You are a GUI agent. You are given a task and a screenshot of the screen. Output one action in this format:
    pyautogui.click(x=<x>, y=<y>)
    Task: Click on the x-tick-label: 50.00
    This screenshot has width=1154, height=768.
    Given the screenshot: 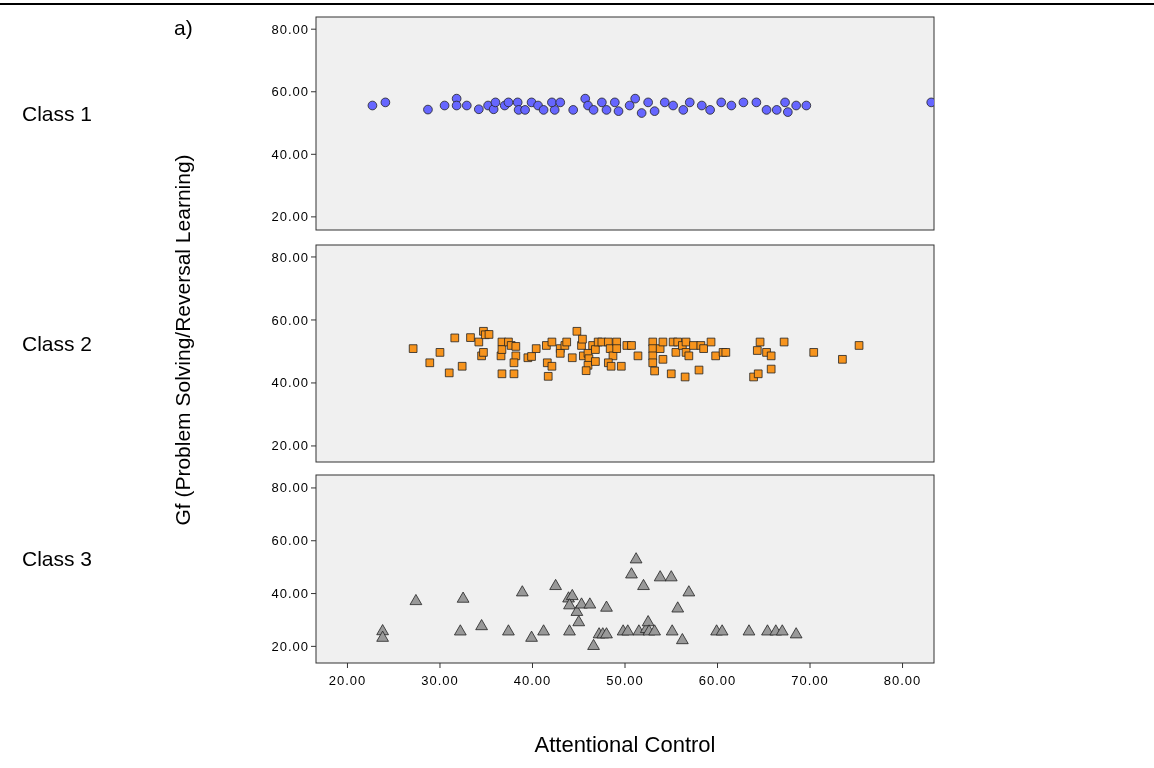 What is the action you would take?
    pyautogui.click(x=625, y=680)
    